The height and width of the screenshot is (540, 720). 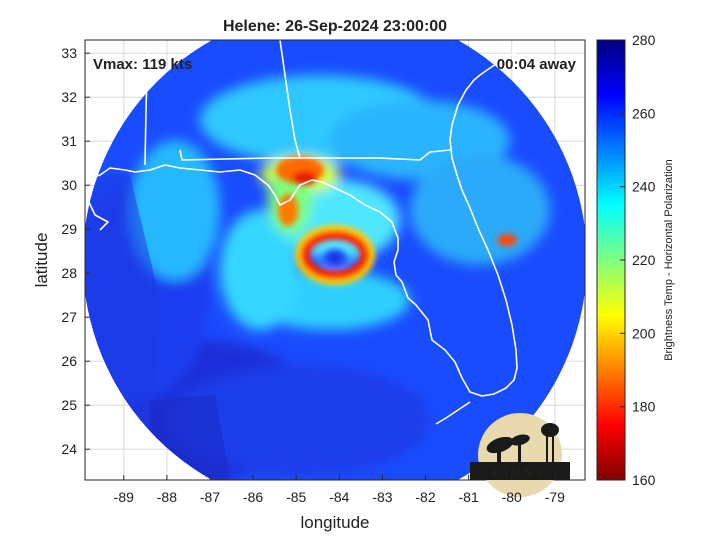 I want to click on y-tick-label: 28, so click(x=69, y=273).